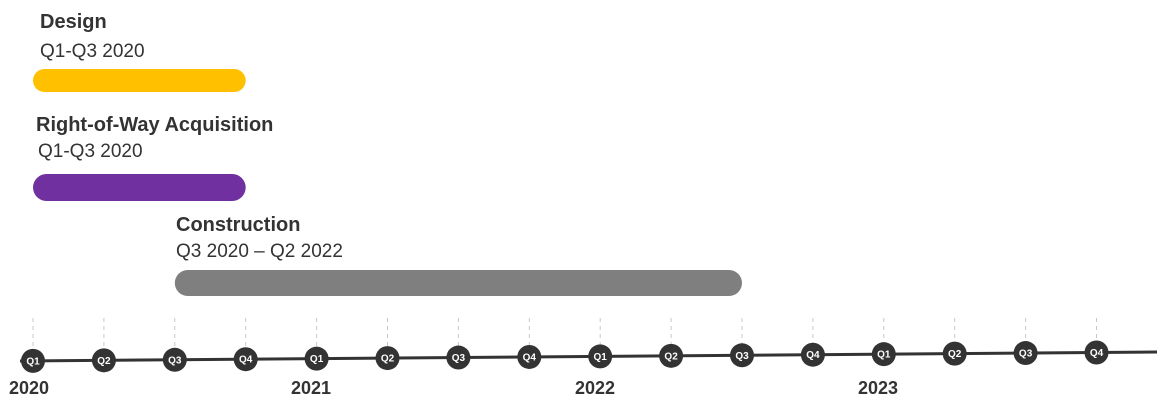  I want to click on quarter-marker-2022-q1, so click(600, 356).